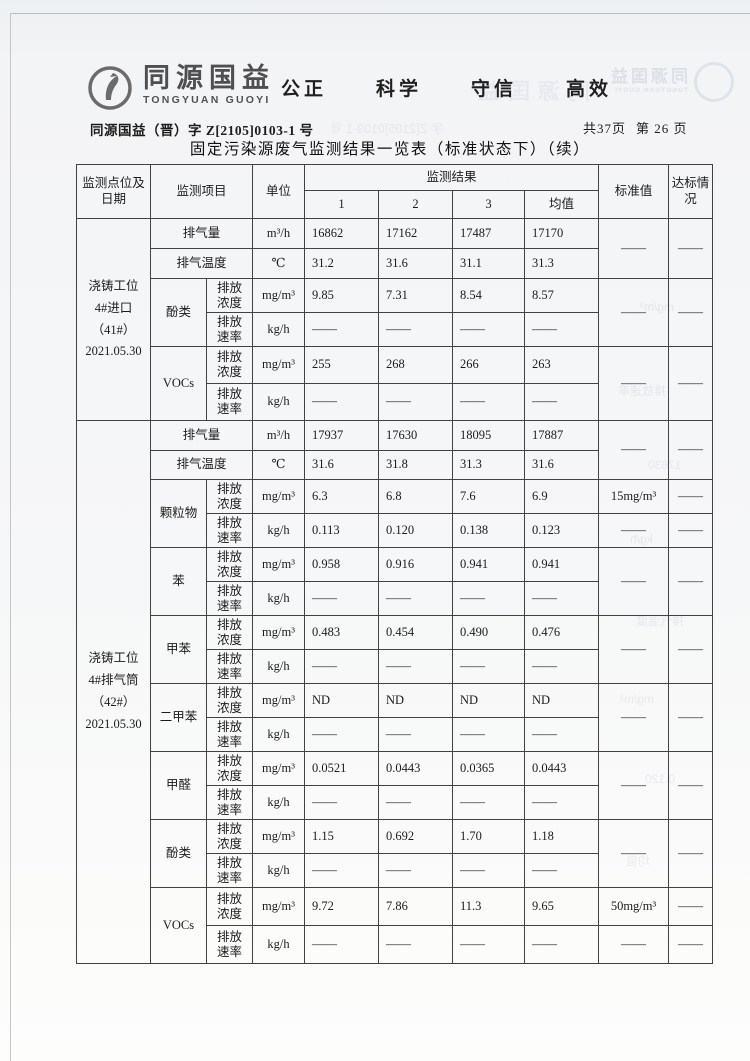  What do you see at coordinates (651, 90) in the screenshot?
I see `bleed-through-brand-en: TONGYUAN GUOYI` at bounding box center [651, 90].